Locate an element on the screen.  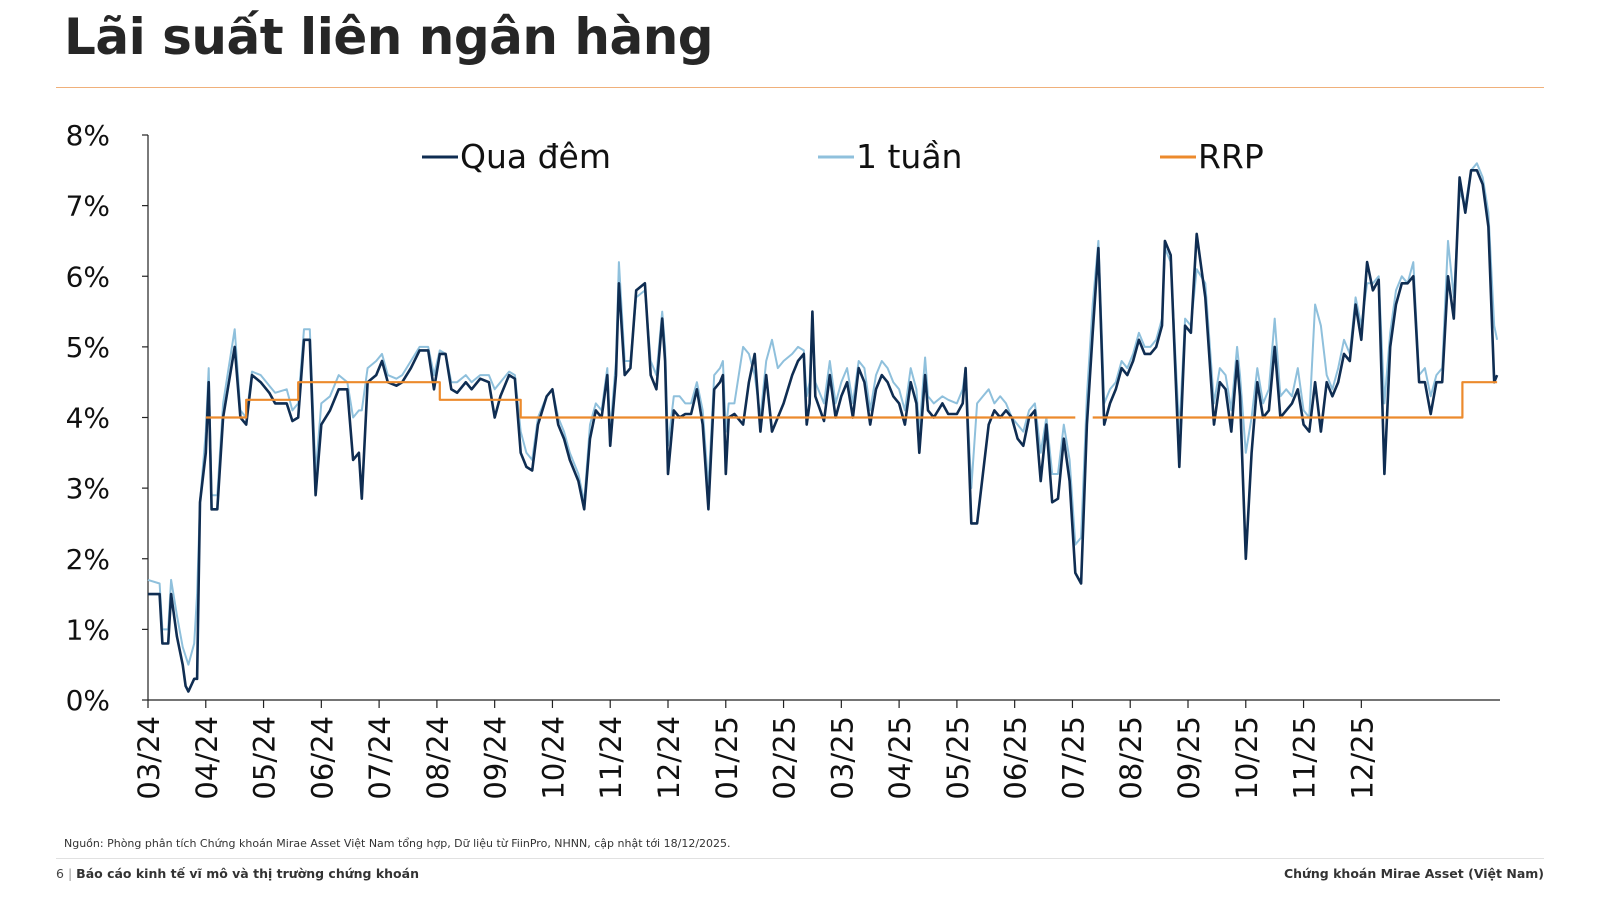
y-tick-label: 0% is located at coordinates (88, 700).